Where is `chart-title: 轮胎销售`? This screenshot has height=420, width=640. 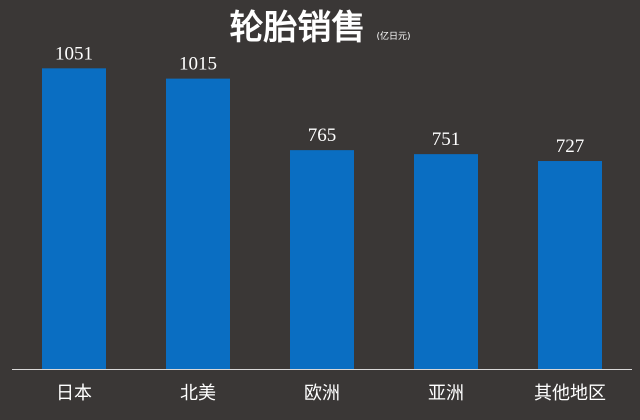
chart-title: 轮胎销售 is located at coordinates (297, 28).